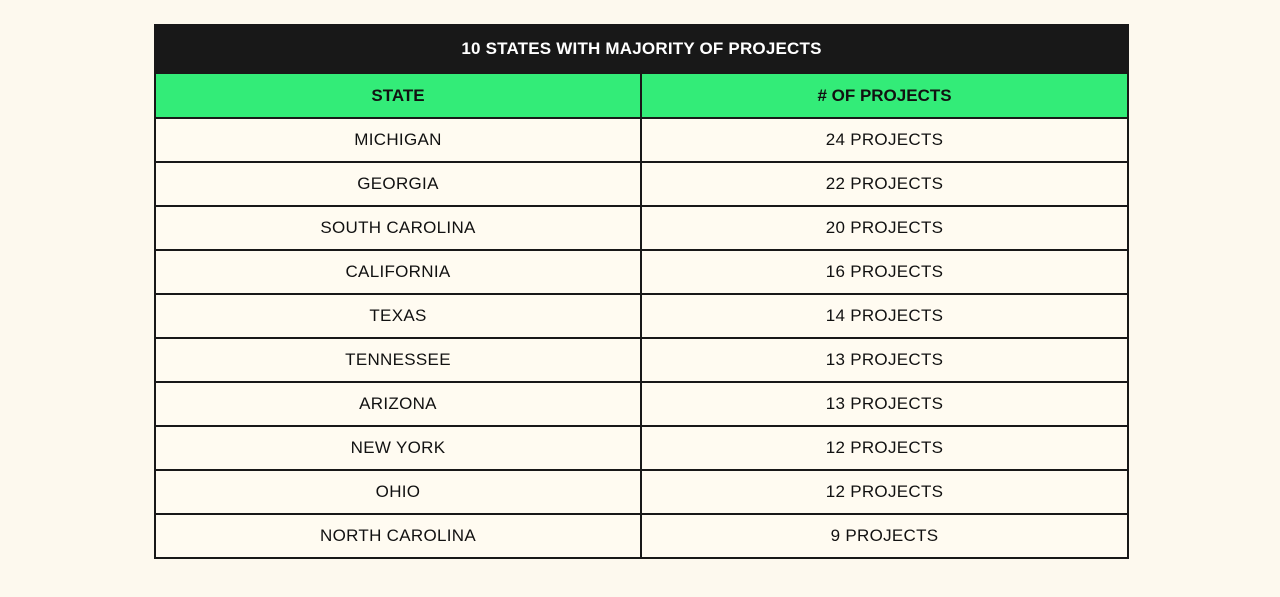 This screenshot has width=1280, height=597. Describe the element at coordinates (884, 140) in the screenshot. I see `projects-cell: 24 PROJECTS` at that location.